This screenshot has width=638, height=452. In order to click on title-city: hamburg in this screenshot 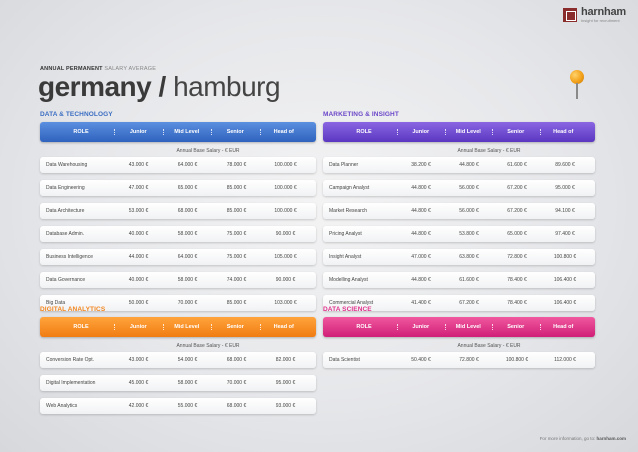, I will do `click(227, 86)`.